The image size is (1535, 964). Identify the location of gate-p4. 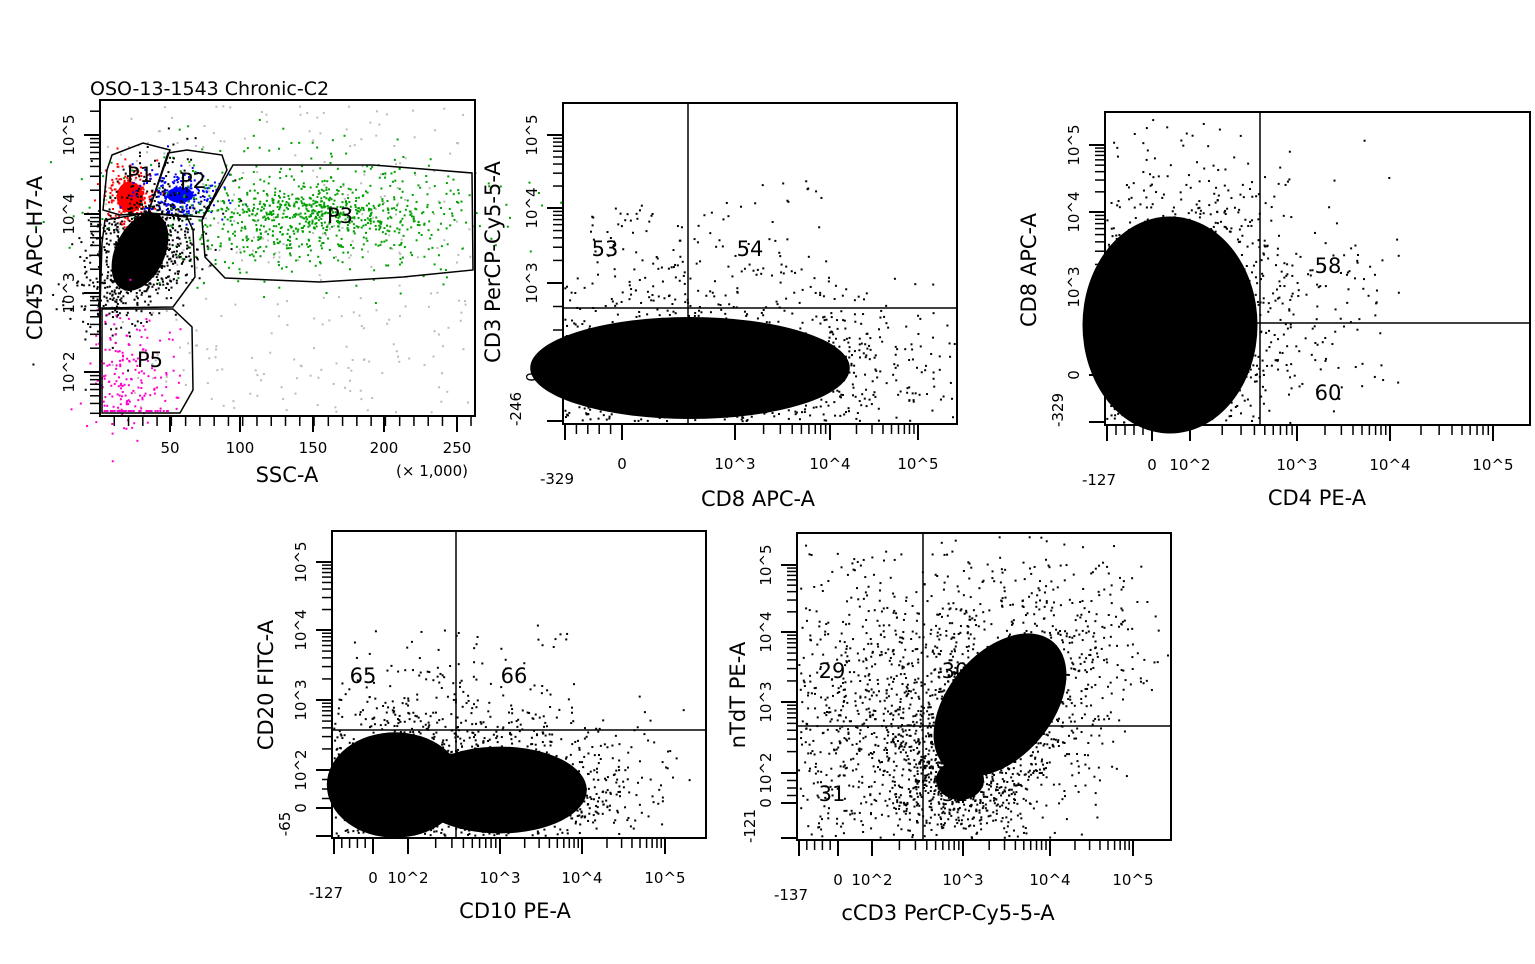
(147, 260).